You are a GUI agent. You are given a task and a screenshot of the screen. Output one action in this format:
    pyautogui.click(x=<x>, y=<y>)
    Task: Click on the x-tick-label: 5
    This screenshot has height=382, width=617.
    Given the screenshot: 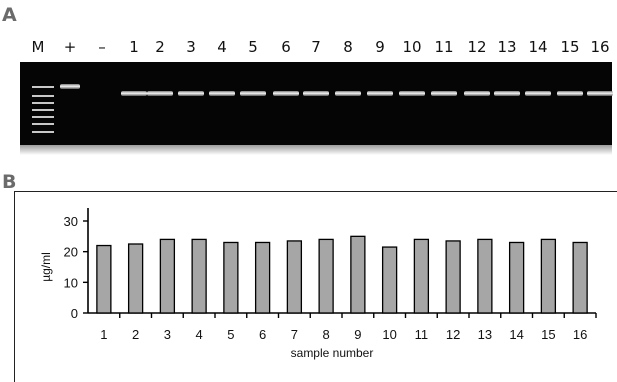 What is the action you would take?
    pyautogui.click(x=230, y=334)
    